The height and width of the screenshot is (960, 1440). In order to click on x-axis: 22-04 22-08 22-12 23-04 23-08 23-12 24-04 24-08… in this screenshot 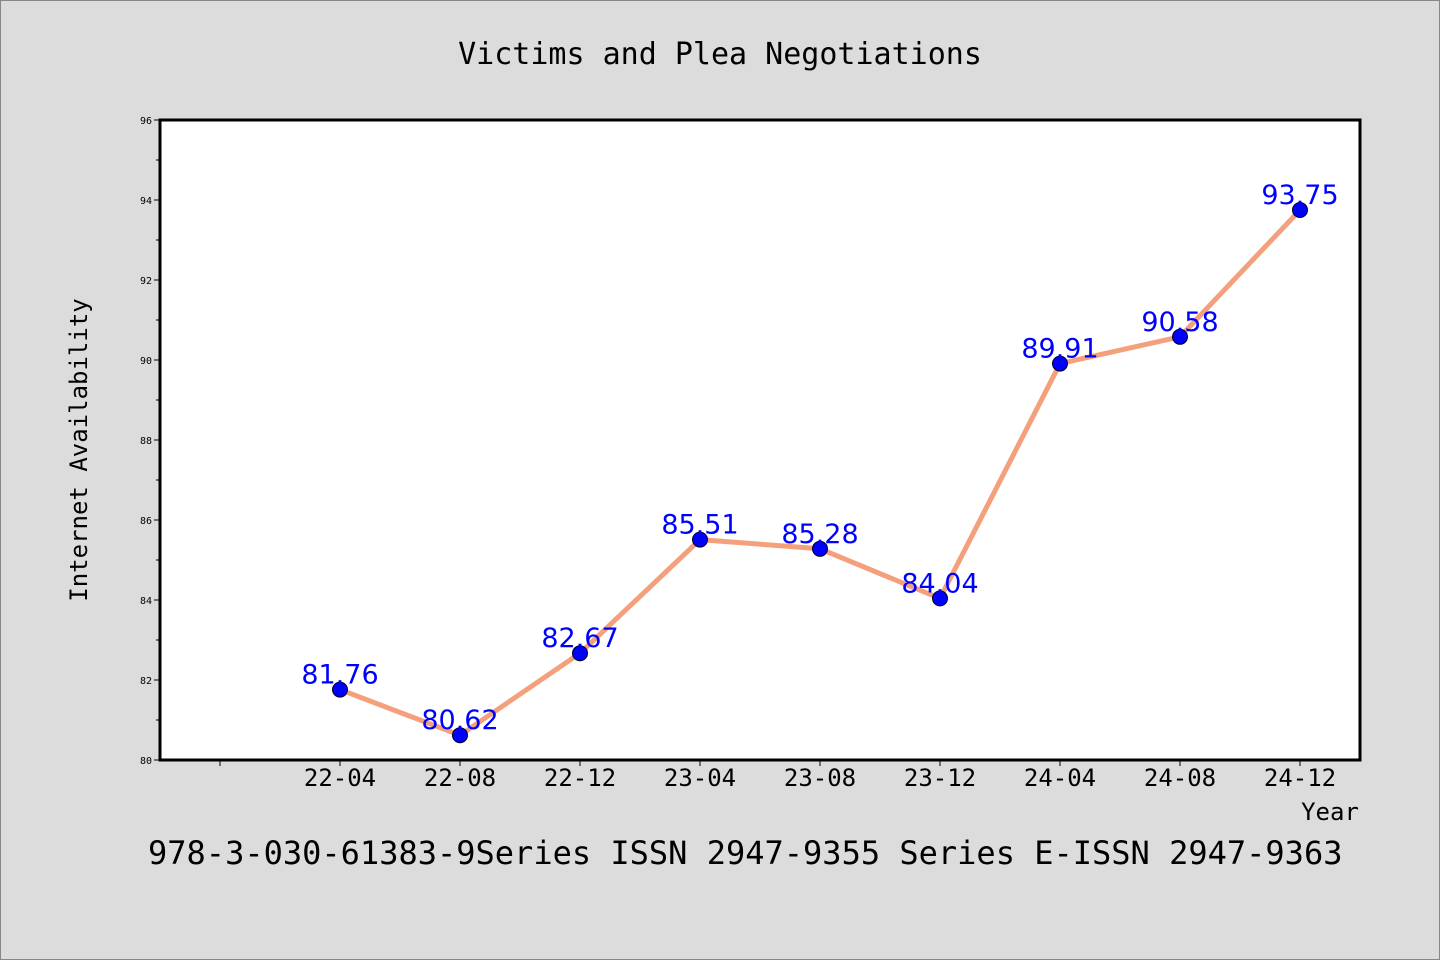, I will do `click(777, 776)`.